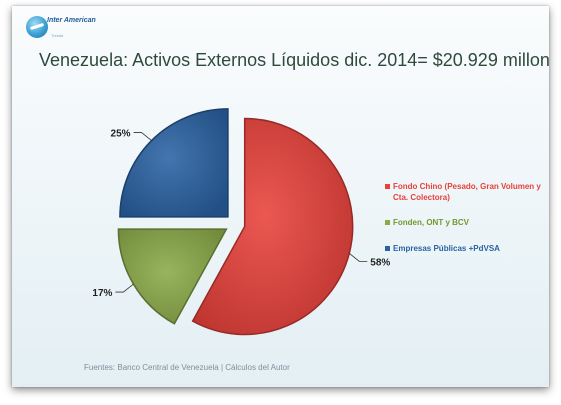 Image resolution: width=561 pixels, height=405 pixels. What do you see at coordinates (446, 248) in the screenshot?
I see `legend-label: Empresas Públicas +PdVSA` at bounding box center [446, 248].